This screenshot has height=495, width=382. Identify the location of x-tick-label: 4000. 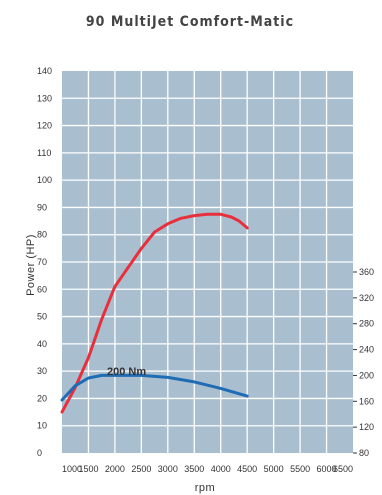
(221, 469).